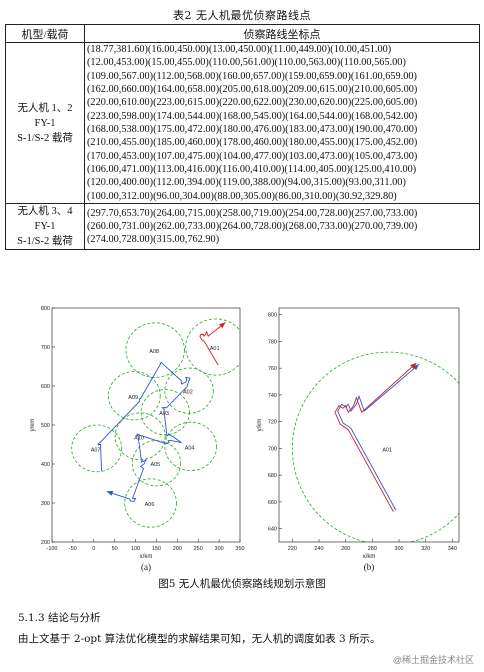  What do you see at coordinates (433, 660) in the screenshot?
I see `watermark: @稀土掘金技术社区` at bounding box center [433, 660].